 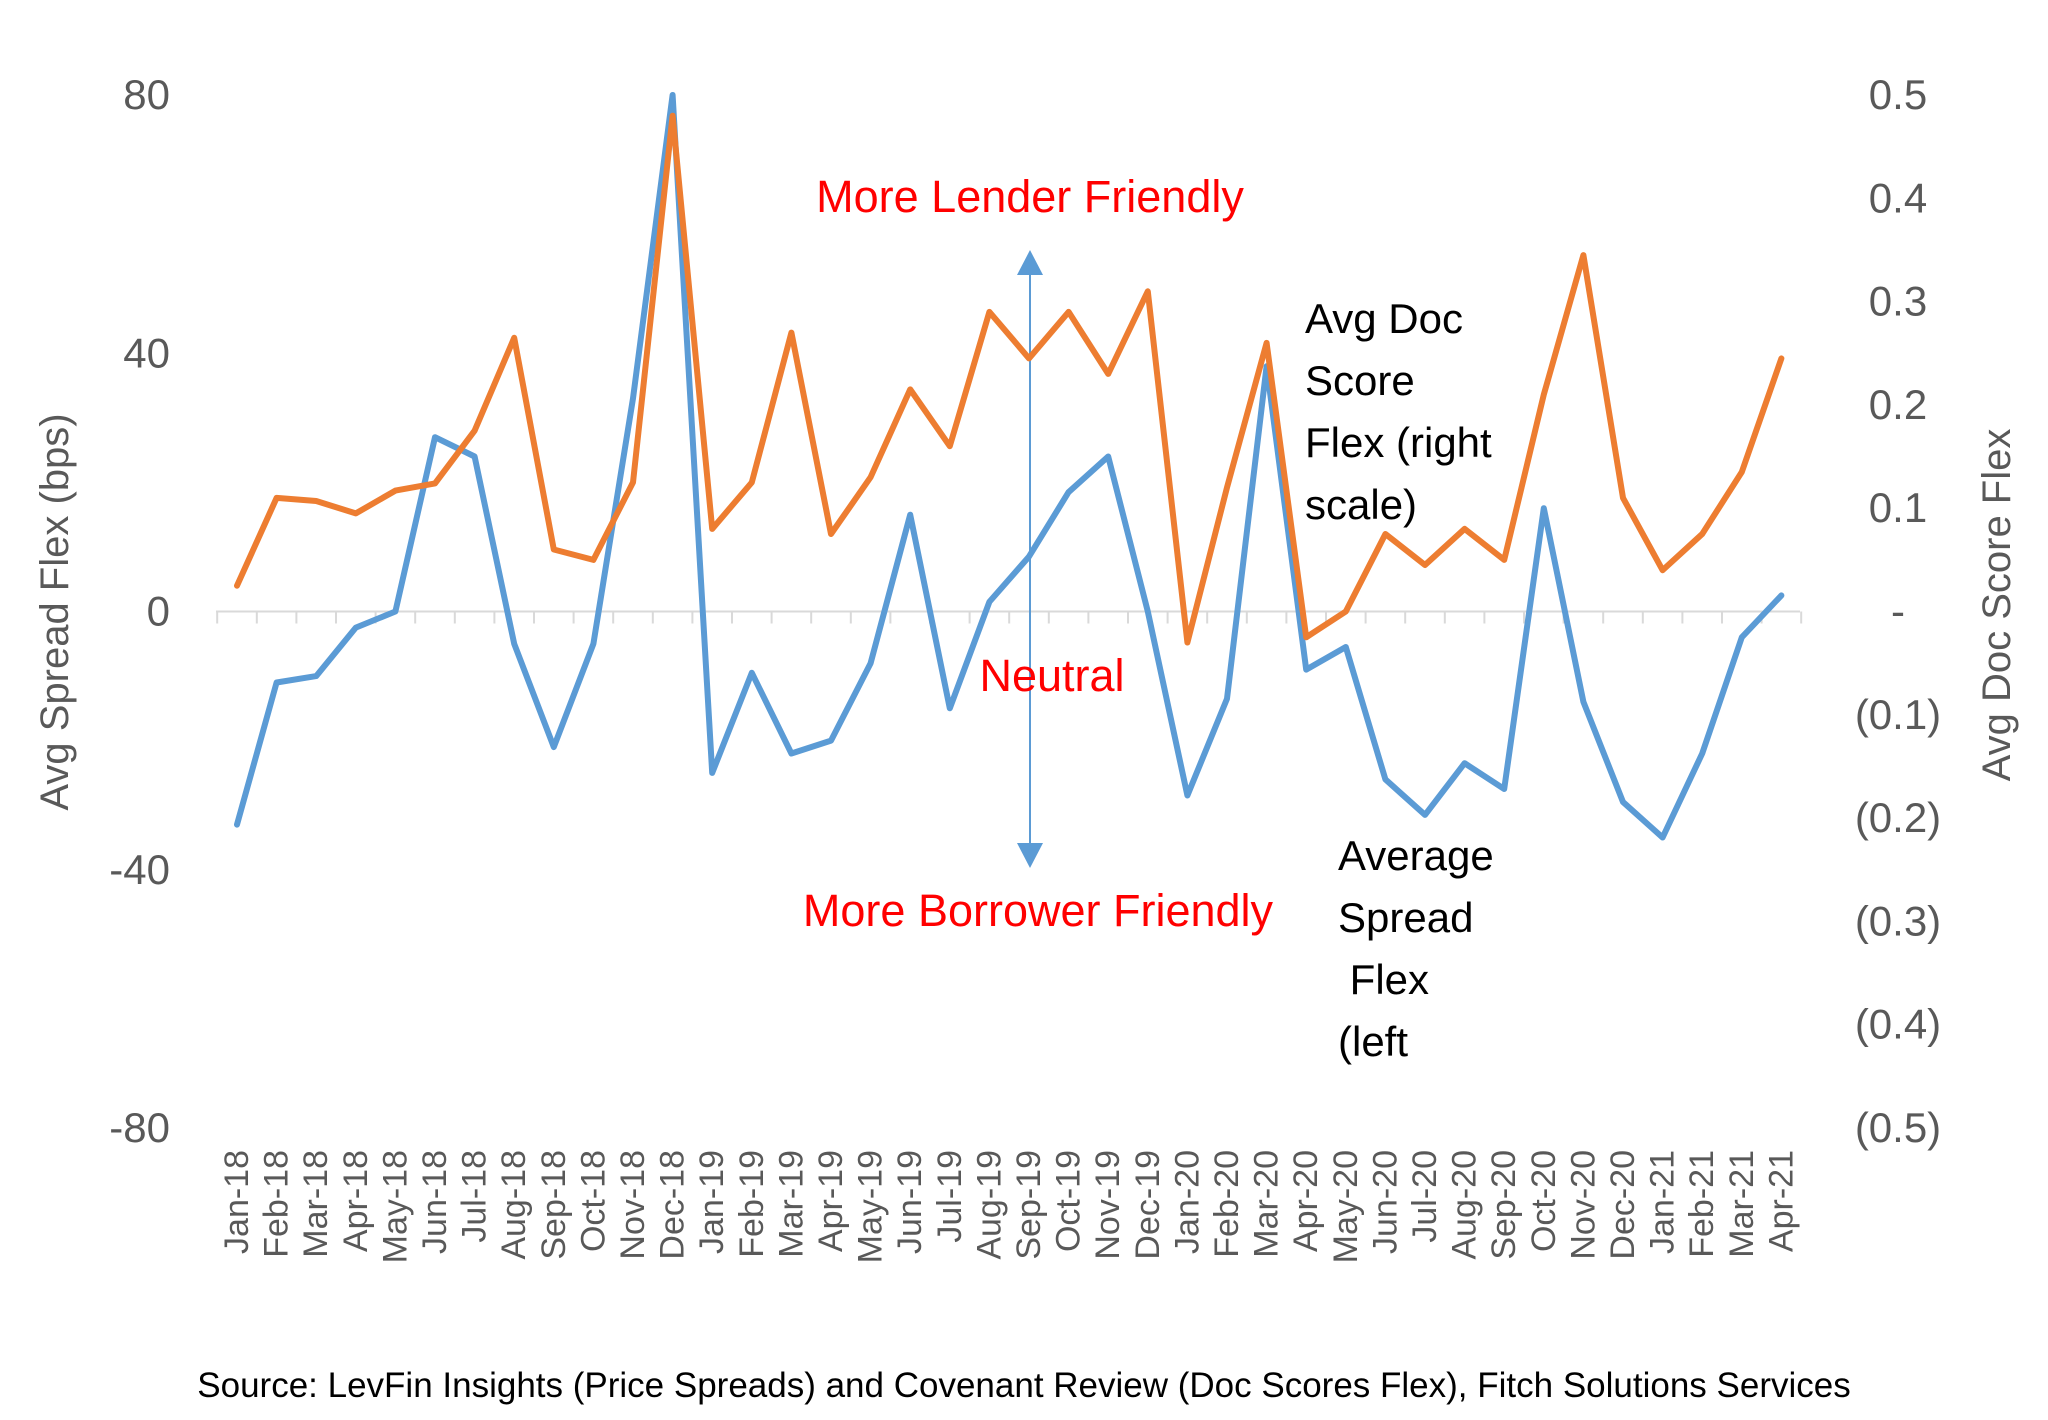 I want to click on x-tick-label: Aug-20, so click(x=1465, y=1205).